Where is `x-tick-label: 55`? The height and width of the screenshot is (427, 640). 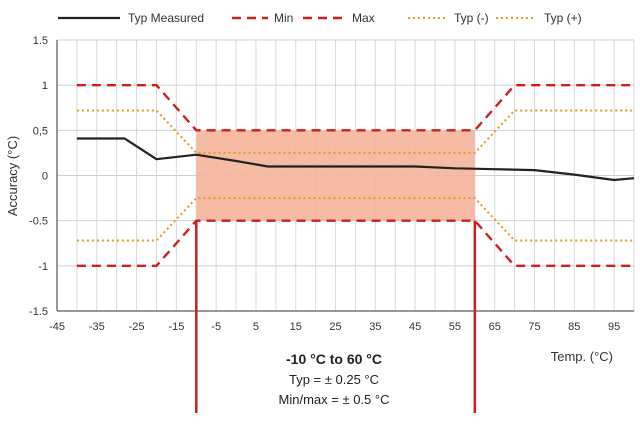
x-tick-label: 55 is located at coordinates (455, 327).